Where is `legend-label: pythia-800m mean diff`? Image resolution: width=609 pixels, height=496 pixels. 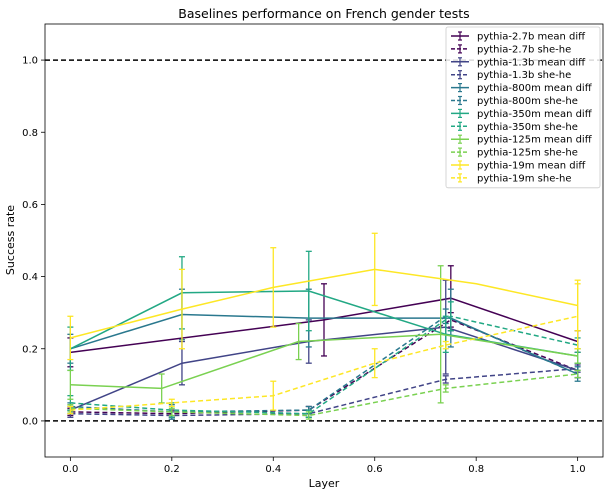
legend-label: pythia-800m mean diff is located at coordinates (535, 88).